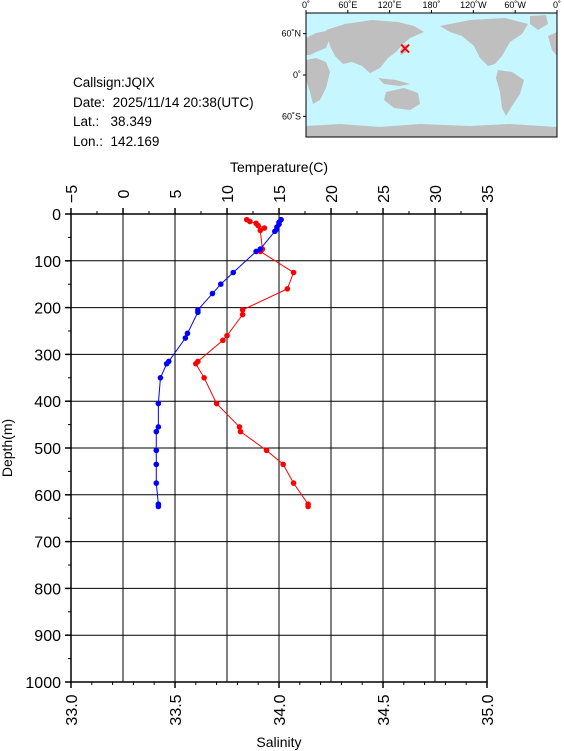  Describe the element at coordinates (72, 709) in the screenshot. I see `salinity-tick-label: 33.0` at that location.